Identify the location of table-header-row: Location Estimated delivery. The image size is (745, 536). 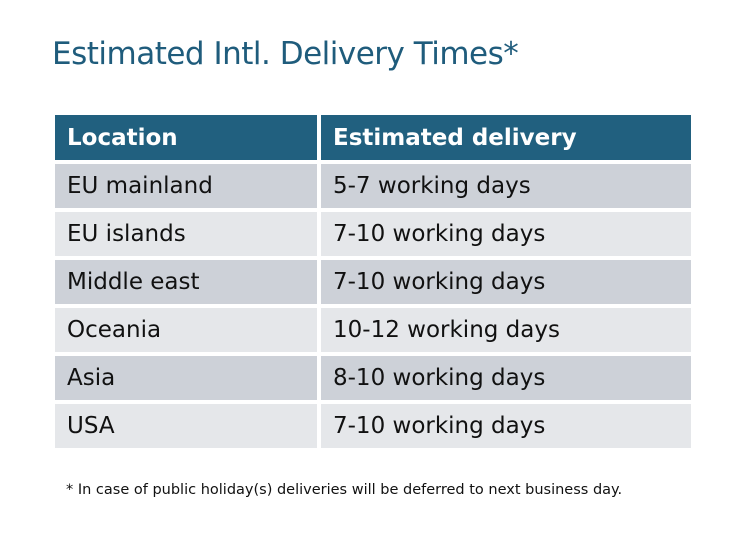
(373, 137).